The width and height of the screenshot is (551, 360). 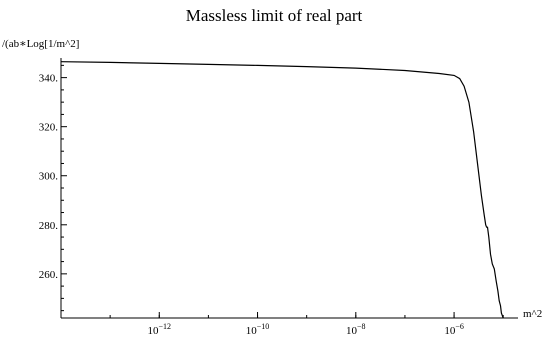 What do you see at coordinates (258, 329) in the screenshot?
I see `x-tick-label: 10⁻¹⁰` at bounding box center [258, 329].